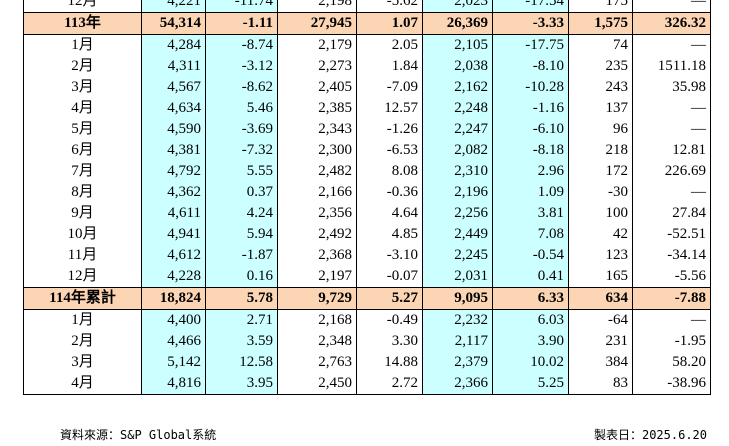 The image size is (729, 446). Describe the element at coordinates (383, 435) in the screenshot. I see `table-footer: 資料來源：S&P Global系統 製表日：2025.6.20` at that location.